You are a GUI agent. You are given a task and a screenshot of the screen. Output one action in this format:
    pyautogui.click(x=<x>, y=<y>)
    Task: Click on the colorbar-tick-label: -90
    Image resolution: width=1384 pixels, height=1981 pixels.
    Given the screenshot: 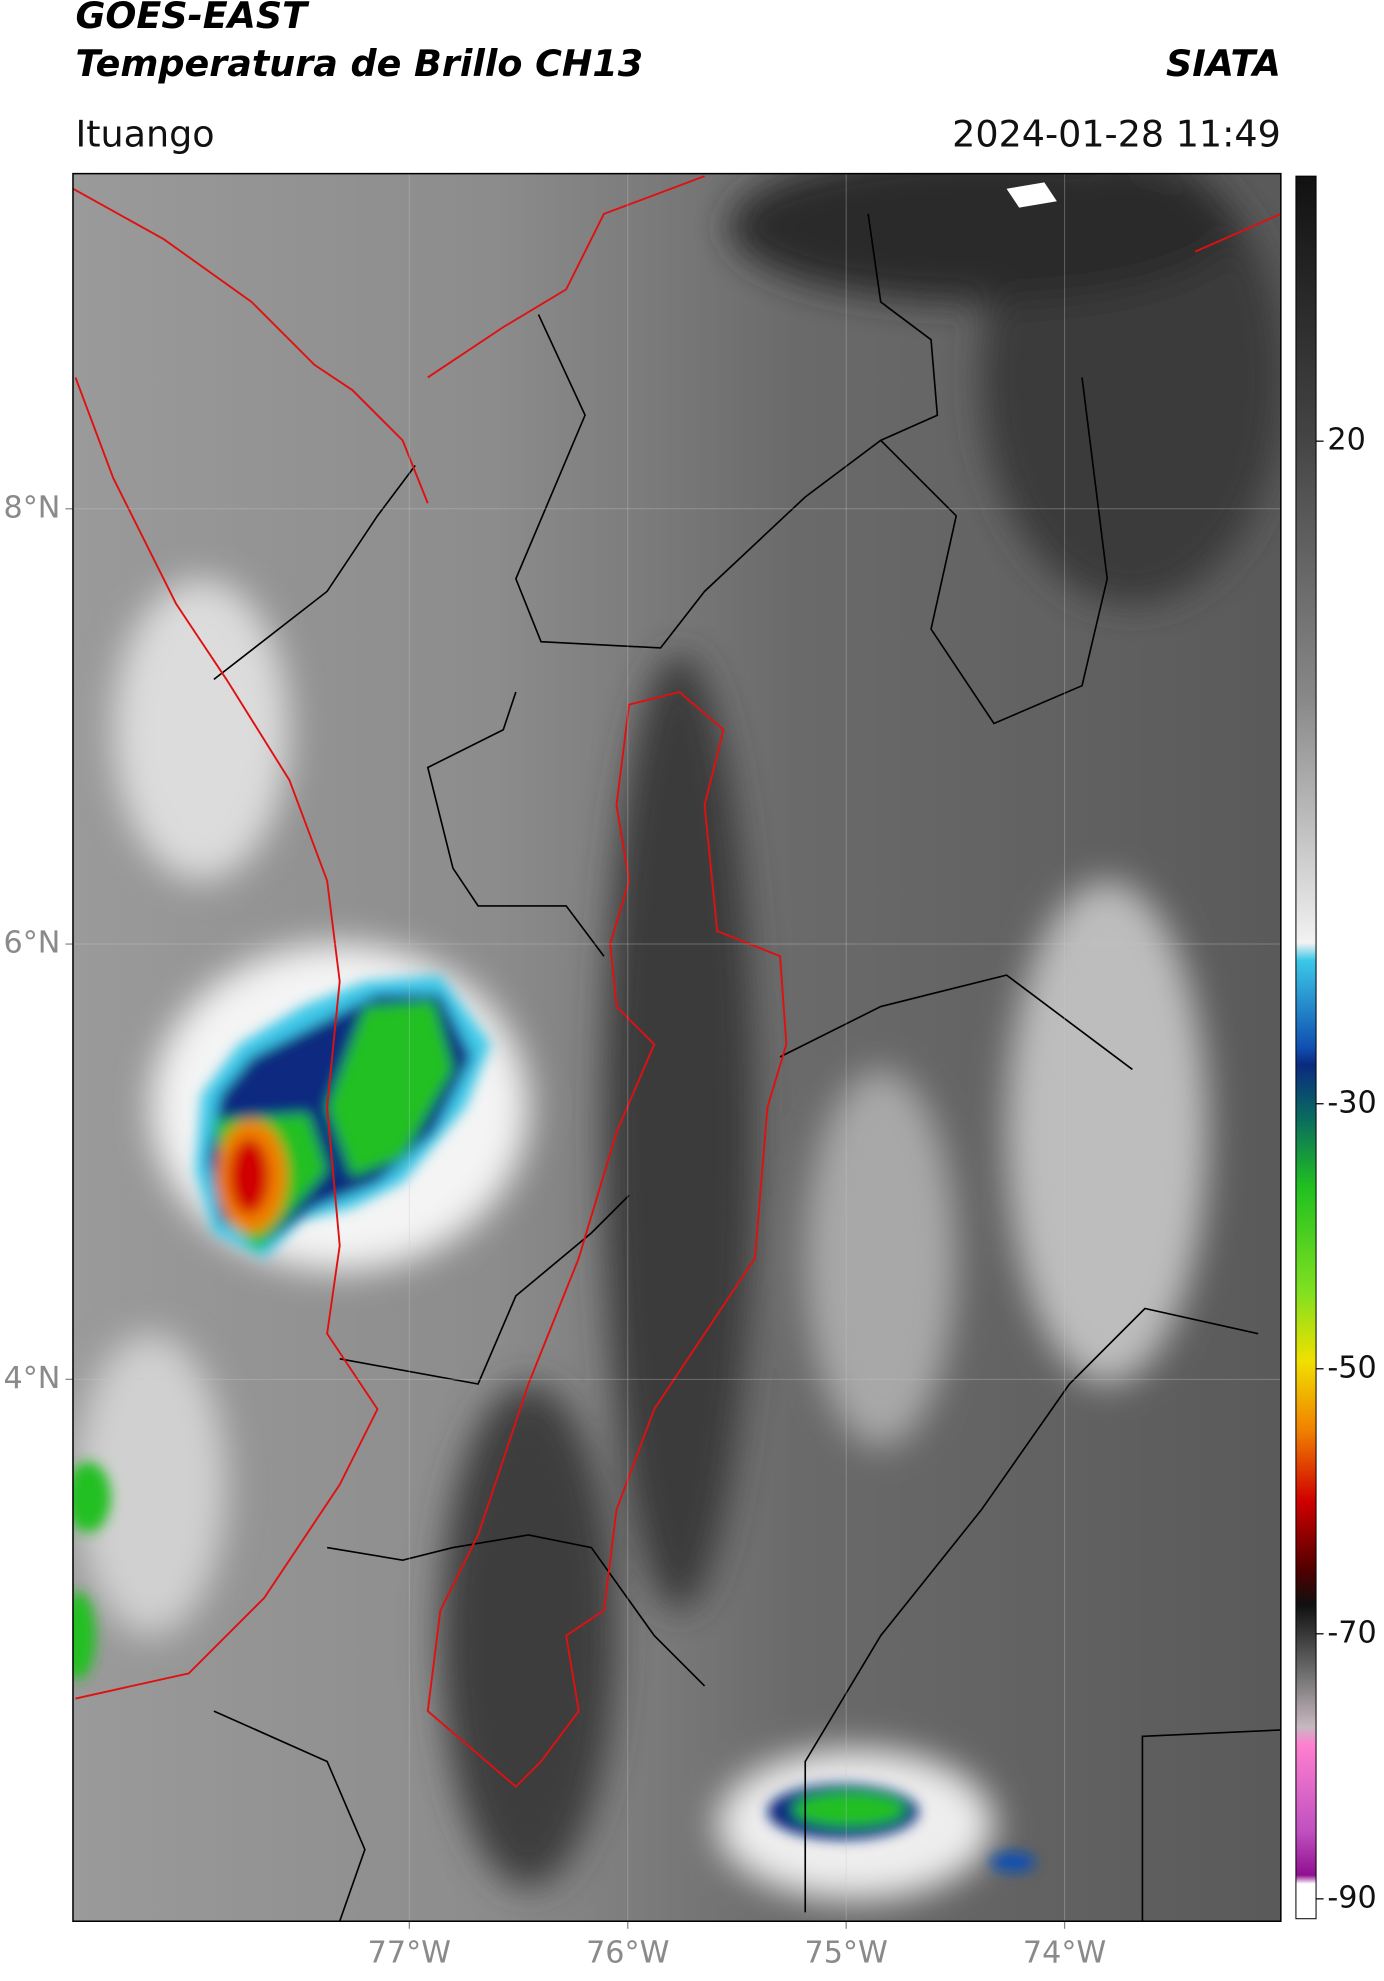 What is the action you would take?
    pyautogui.click(x=1351, y=1897)
    